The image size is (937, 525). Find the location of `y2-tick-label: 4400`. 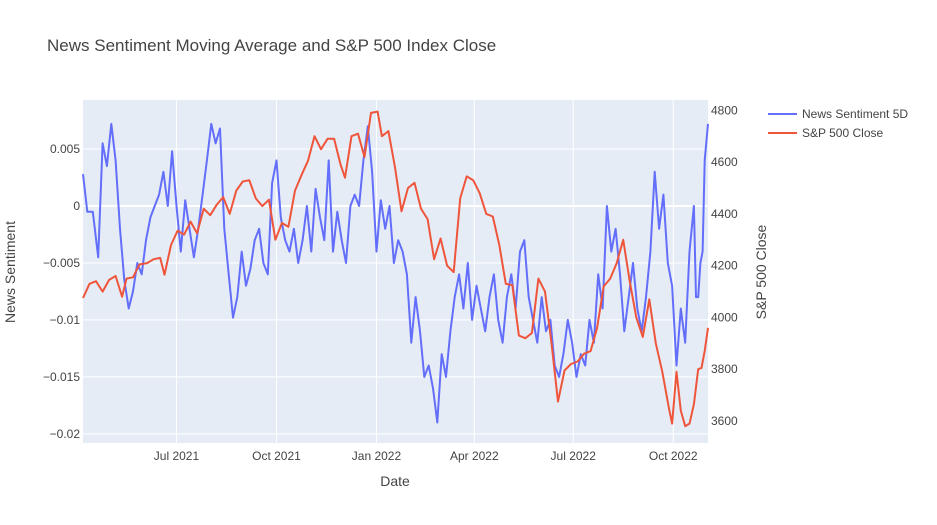

y2-tick-label: 4400 is located at coordinates (724, 214).